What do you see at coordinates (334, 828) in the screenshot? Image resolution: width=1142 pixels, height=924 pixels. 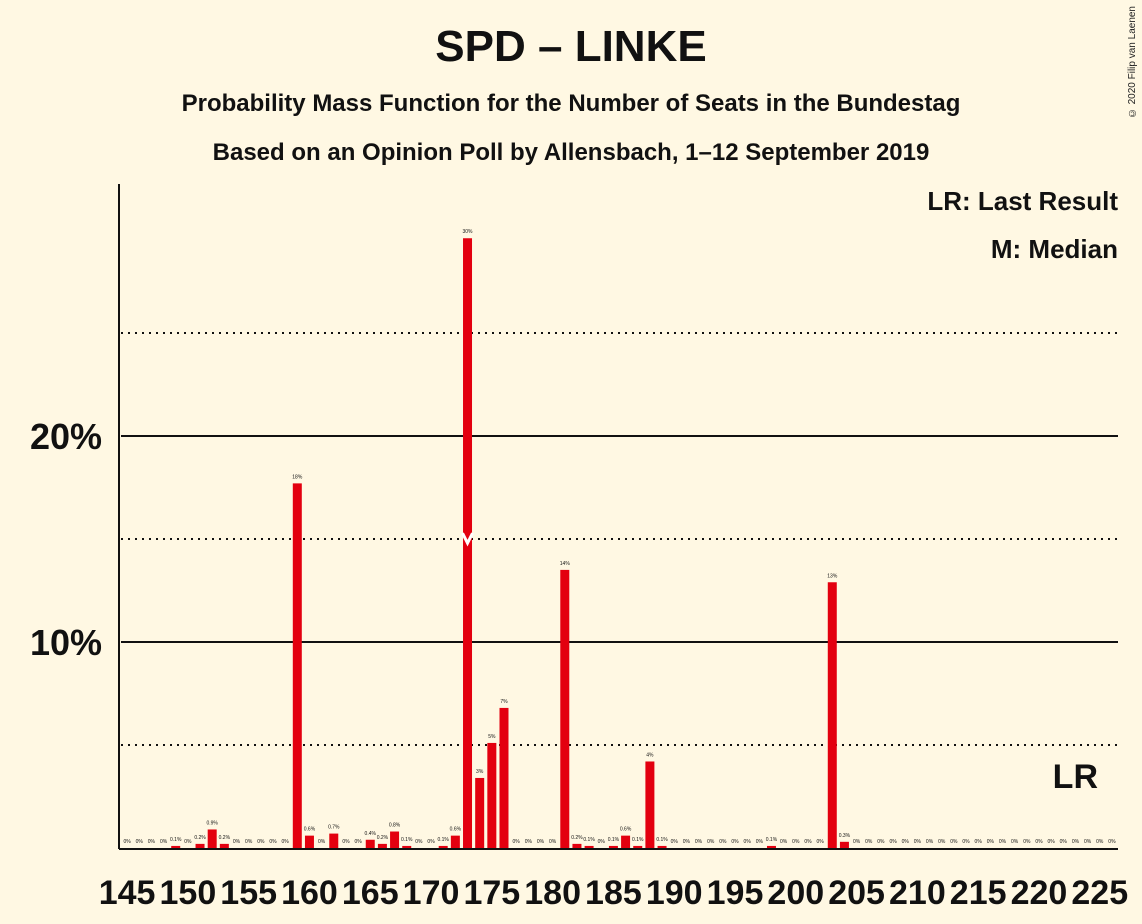 I see `bar-value-label: 0.7%` at bounding box center [334, 828].